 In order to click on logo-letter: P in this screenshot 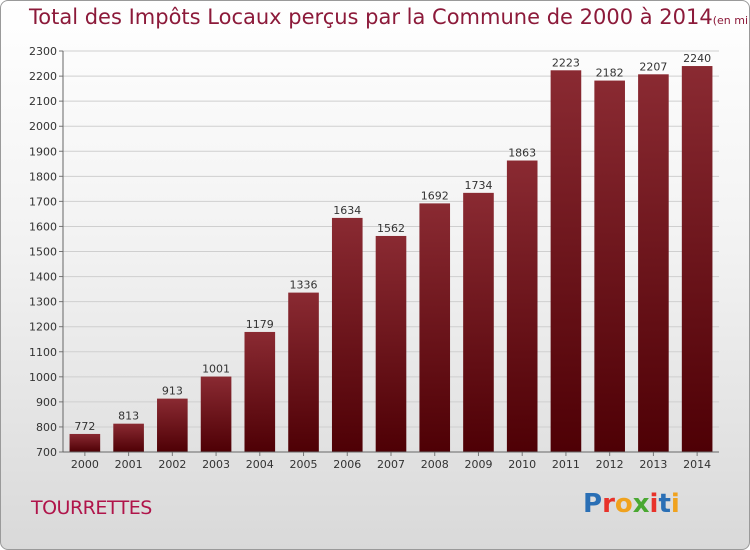, I will do `click(593, 504)`.